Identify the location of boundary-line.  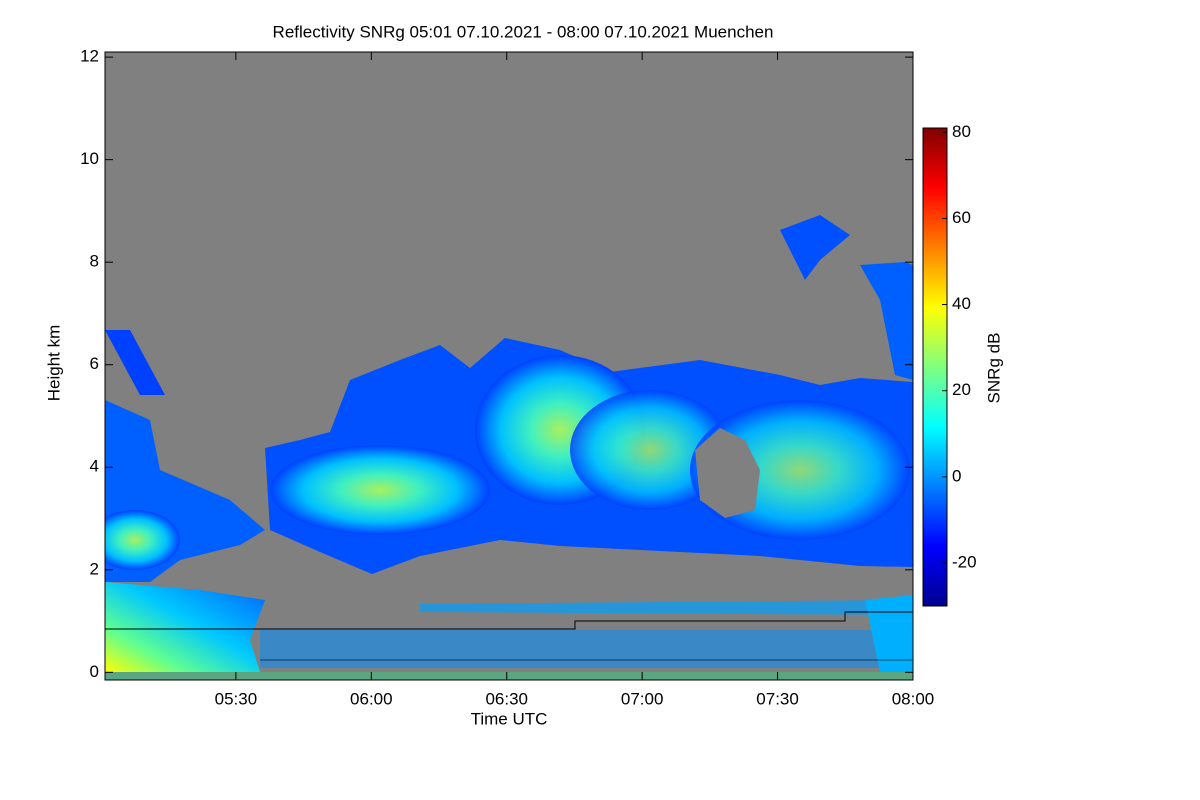
(509, 620).